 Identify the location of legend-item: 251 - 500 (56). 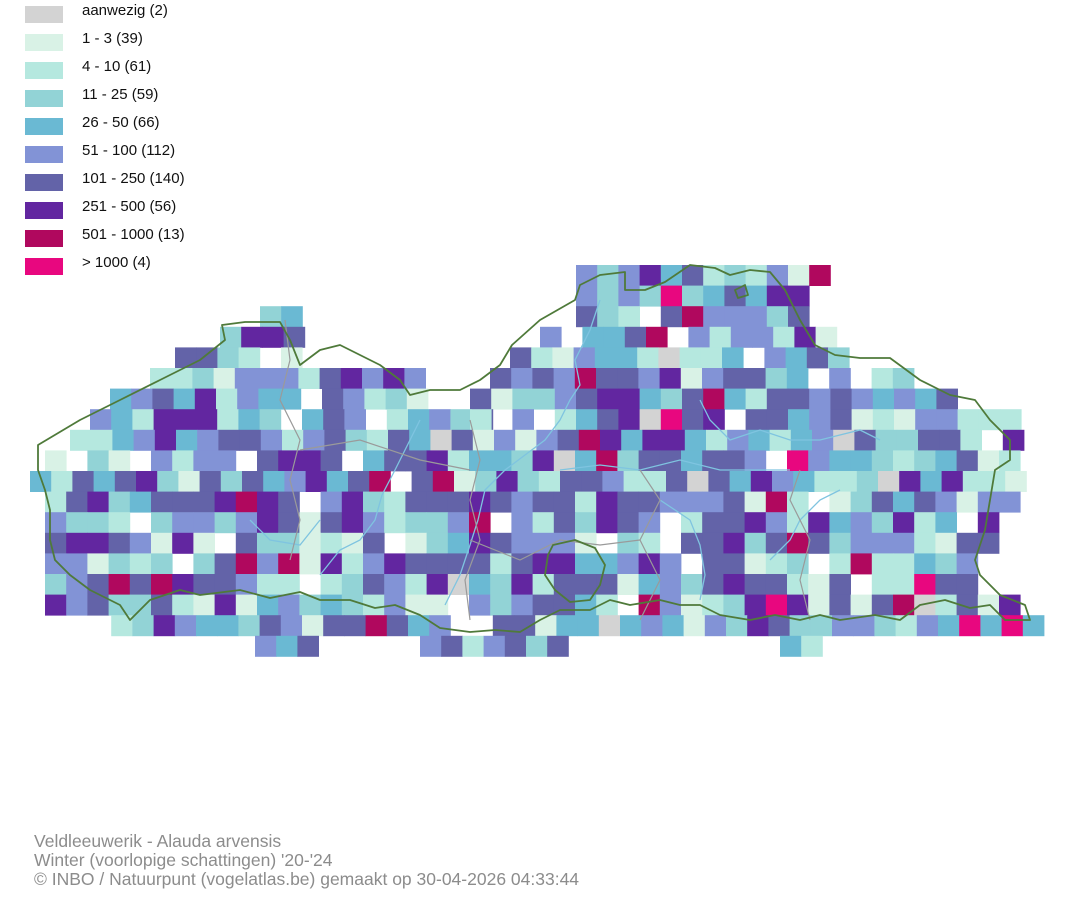
(155, 210).